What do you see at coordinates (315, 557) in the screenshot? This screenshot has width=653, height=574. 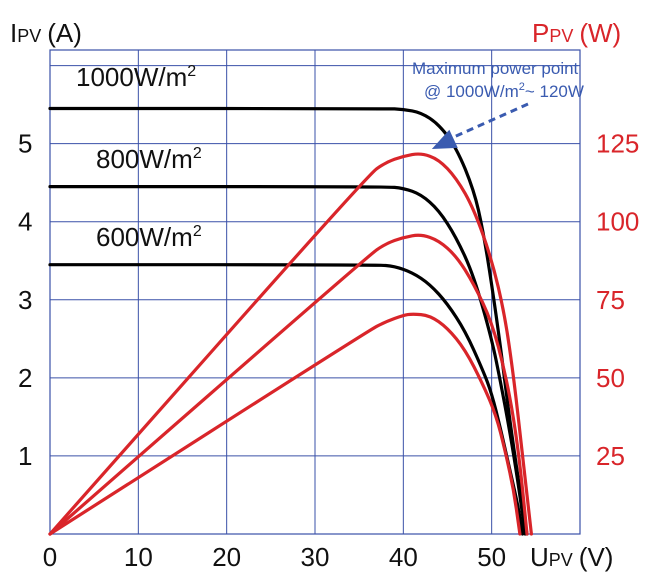 I see `x-tick-label: 30` at bounding box center [315, 557].